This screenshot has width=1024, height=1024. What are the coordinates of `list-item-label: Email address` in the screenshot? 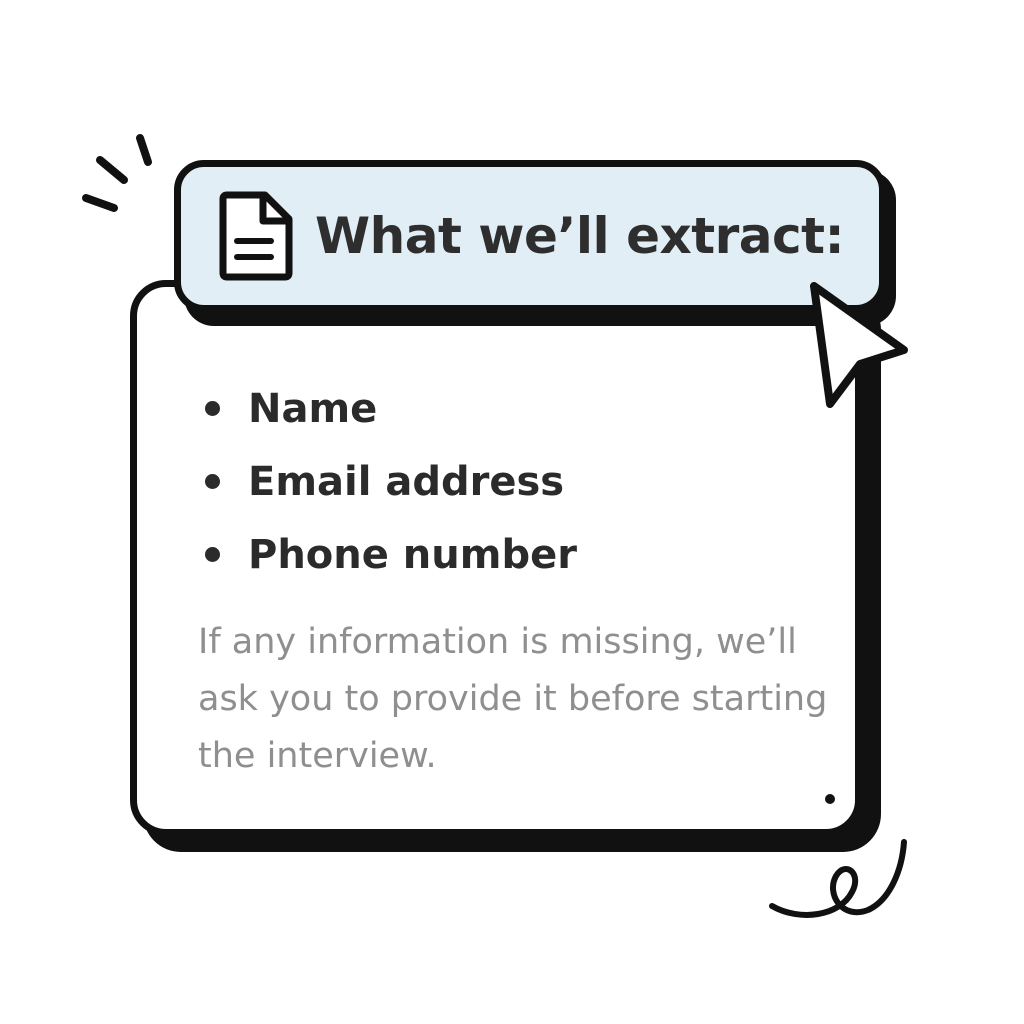 It's located at (406, 481).